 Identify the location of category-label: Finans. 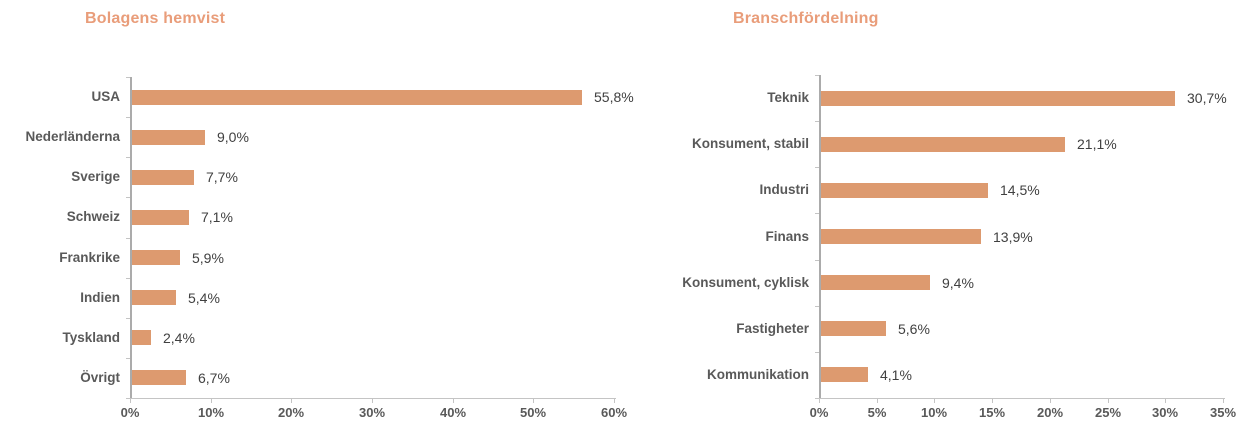
(787, 236).